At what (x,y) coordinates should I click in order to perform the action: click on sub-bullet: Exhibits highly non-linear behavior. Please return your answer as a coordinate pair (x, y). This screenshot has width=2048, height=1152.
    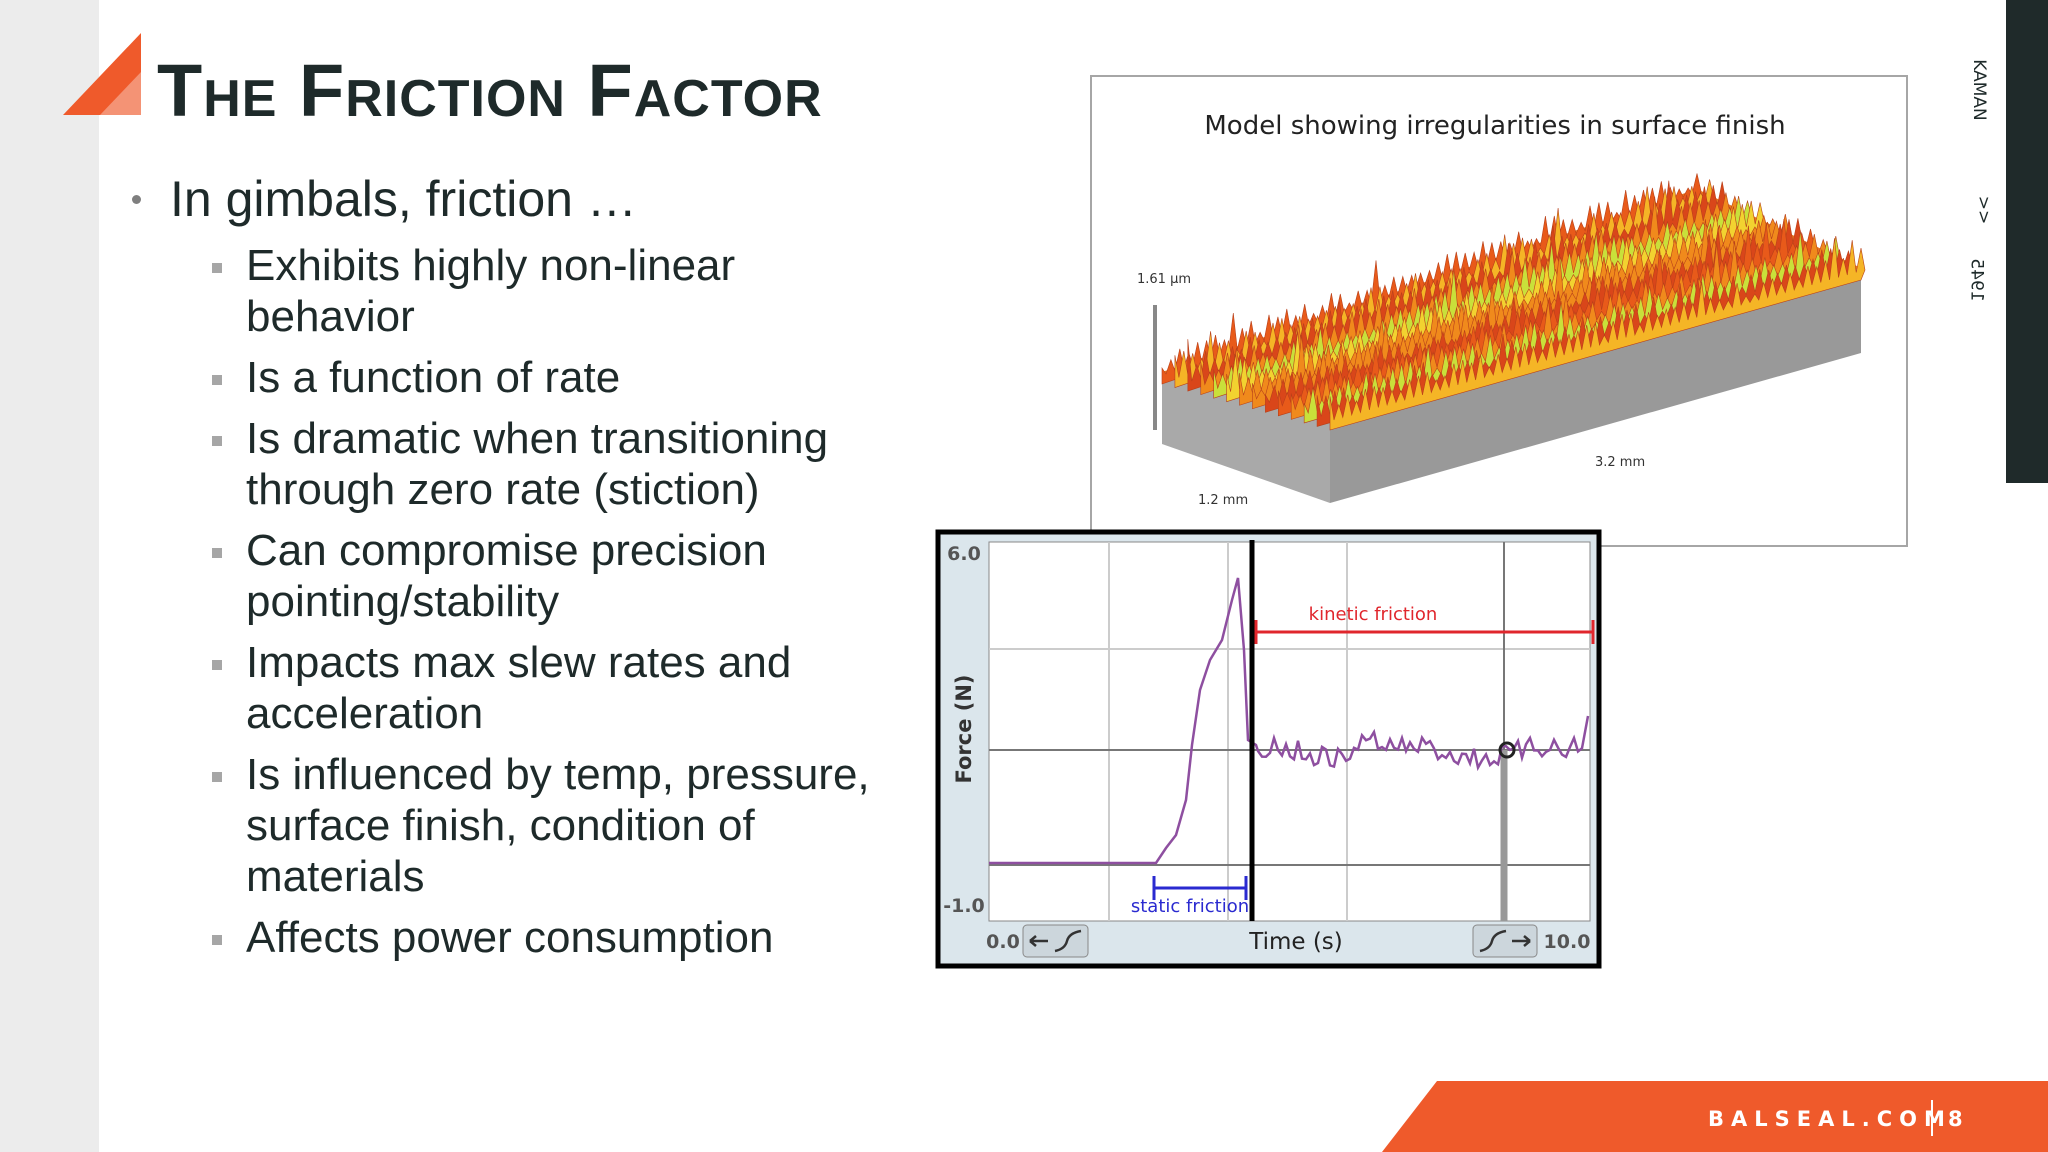
    Looking at the image, I should click on (546, 291).